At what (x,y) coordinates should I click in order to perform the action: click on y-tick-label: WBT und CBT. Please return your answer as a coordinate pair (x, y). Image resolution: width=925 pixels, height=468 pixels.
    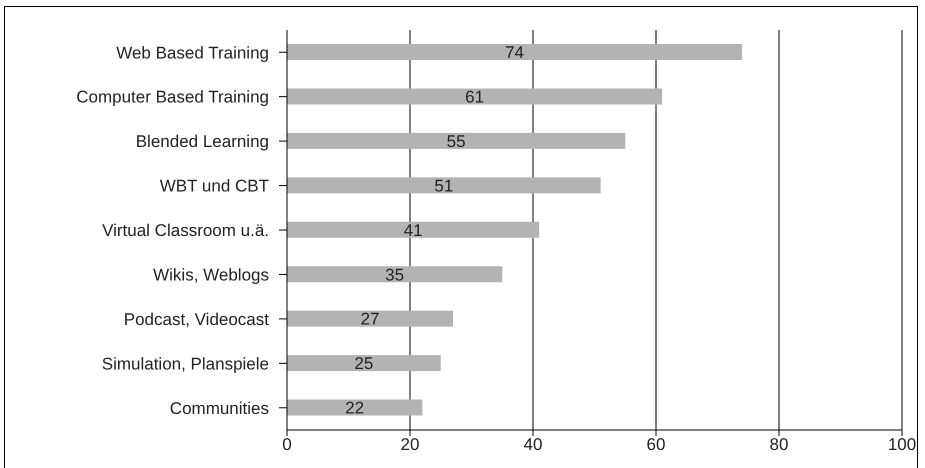
    Looking at the image, I should click on (214, 186).